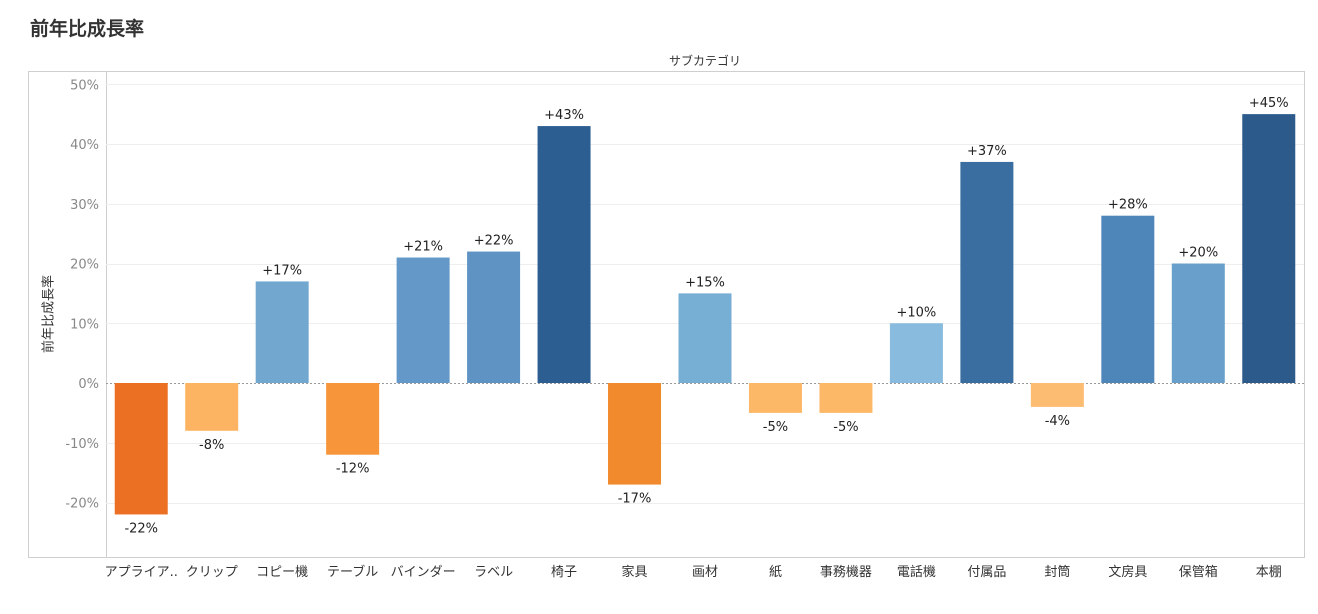 The width and height of the screenshot is (1318, 614). I want to click on data-label: +22%, so click(494, 241).